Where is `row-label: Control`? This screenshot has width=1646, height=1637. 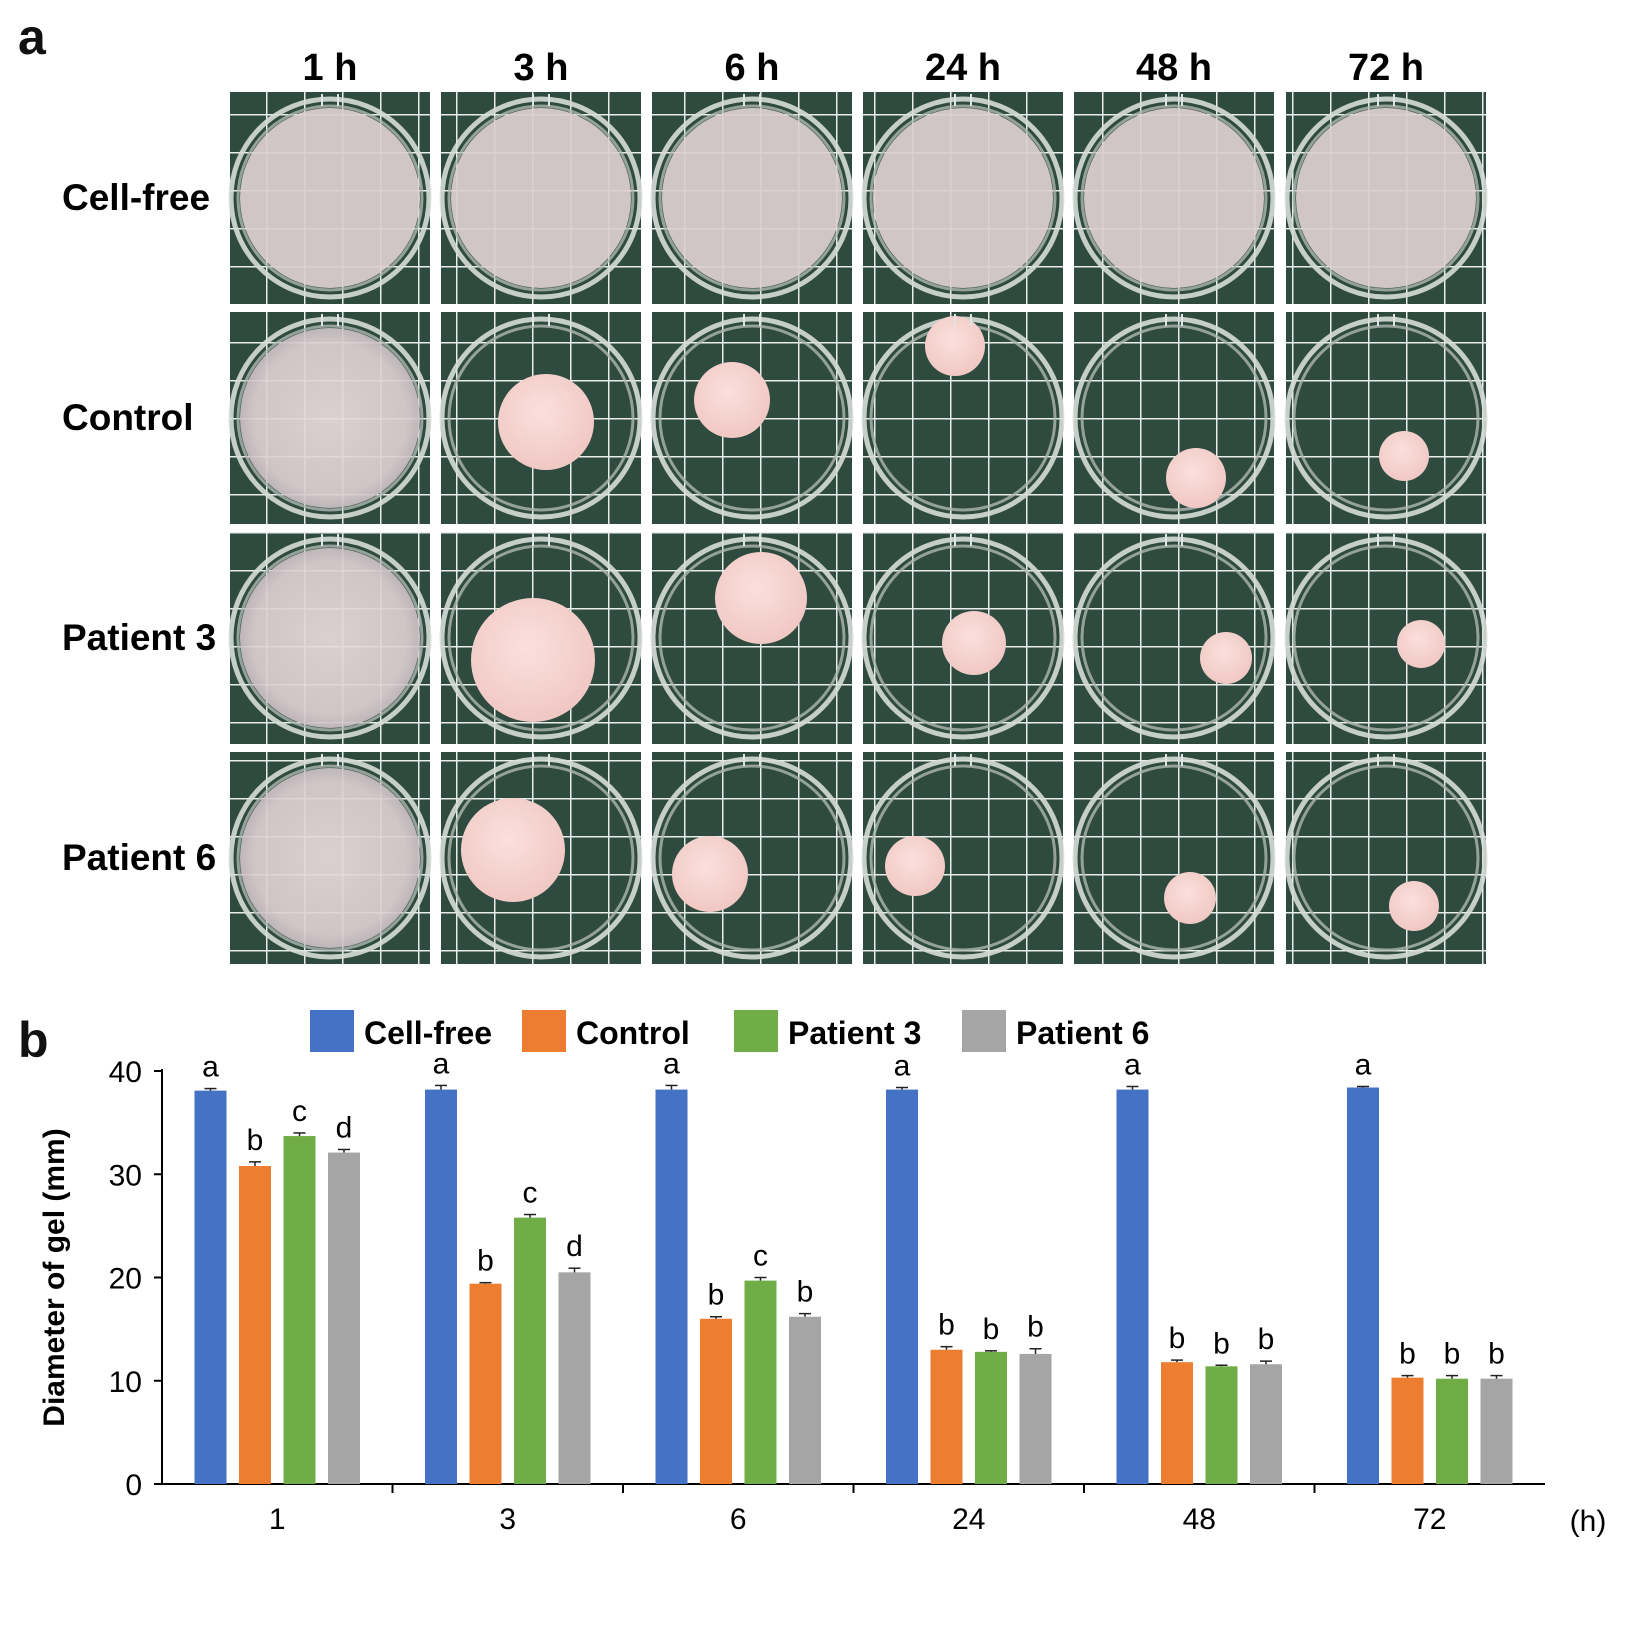 row-label: Control is located at coordinates (128, 417).